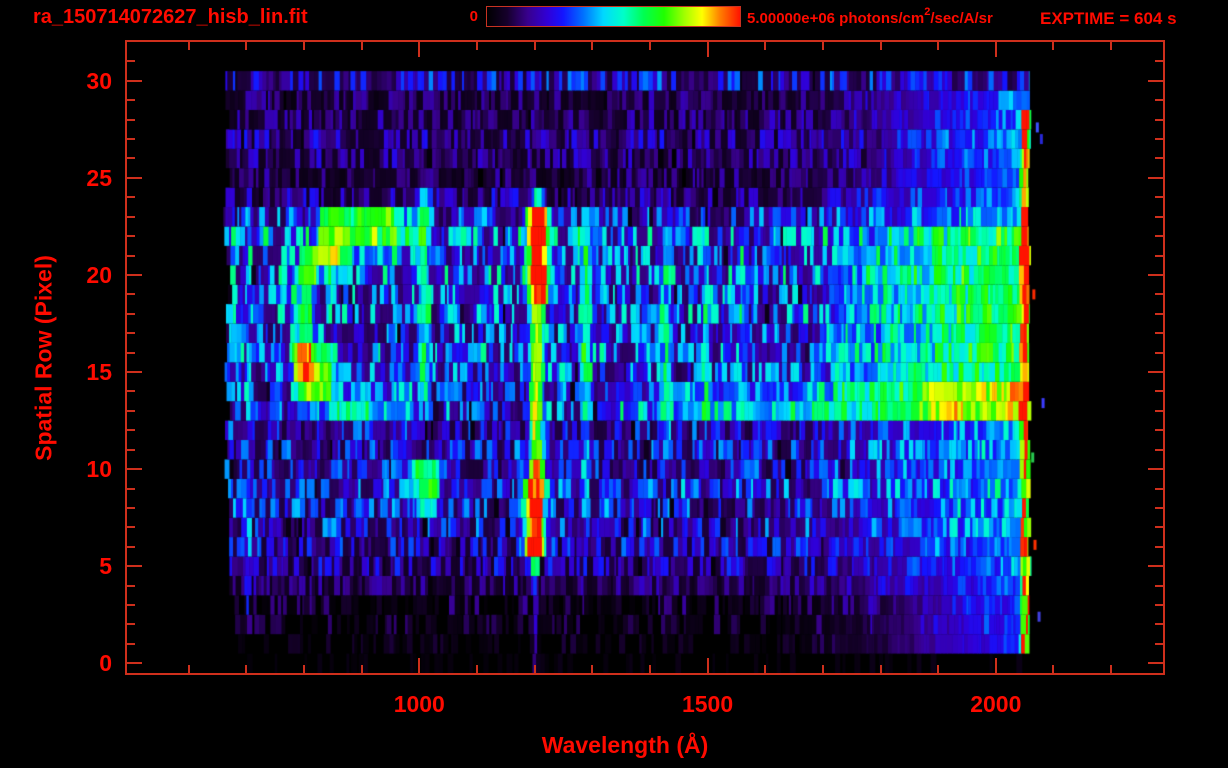 The width and height of the screenshot is (1228, 768). Describe the element at coordinates (707, 704) in the screenshot. I see `x-tick-label: 1500` at that location.